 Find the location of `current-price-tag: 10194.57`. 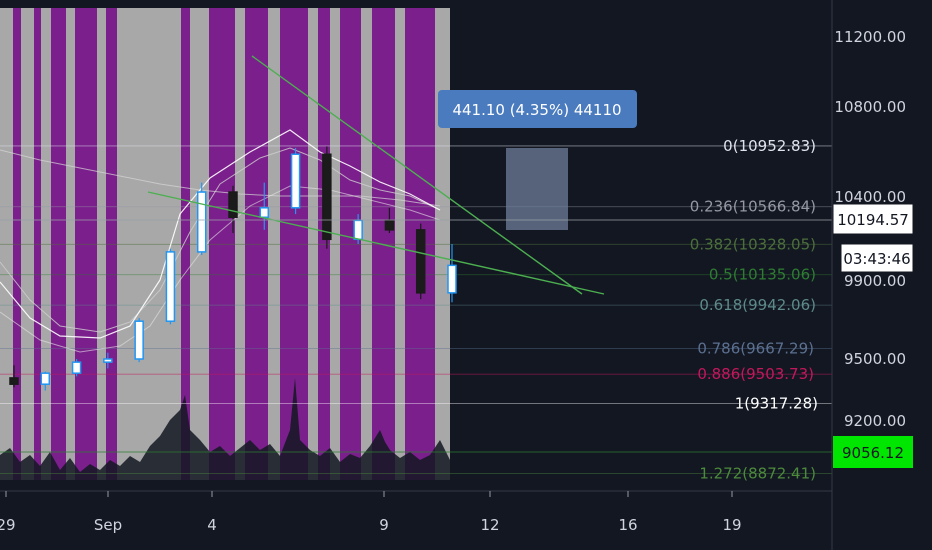

current-price-tag: 10194.57 is located at coordinates (873, 219).